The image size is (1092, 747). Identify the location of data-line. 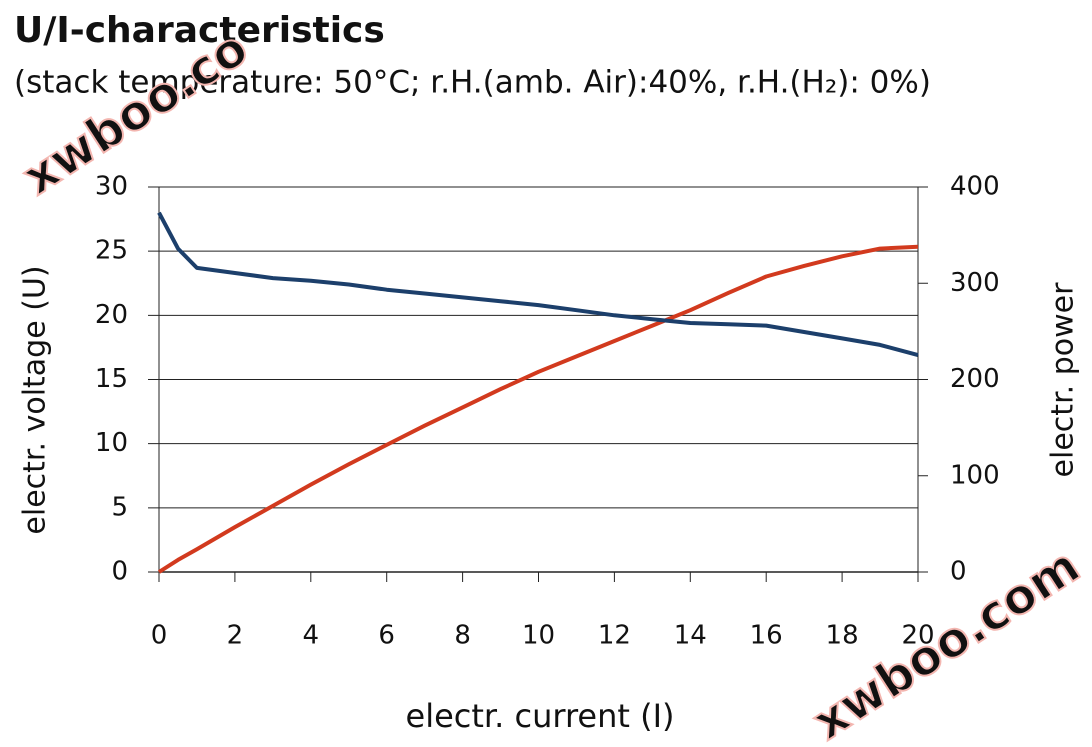
(538, 284).